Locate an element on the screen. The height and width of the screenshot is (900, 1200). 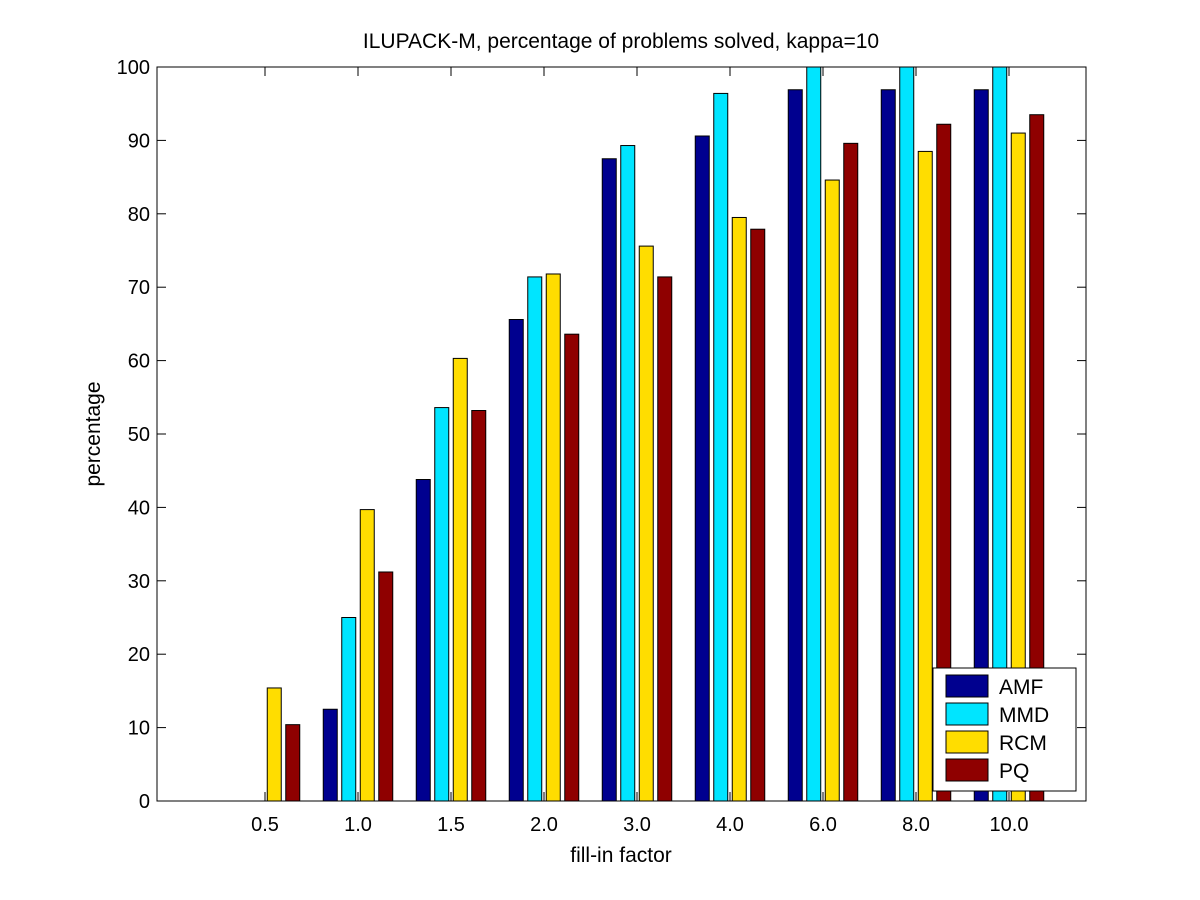
y-tick-label: 100 is located at coordinates (133, 68).